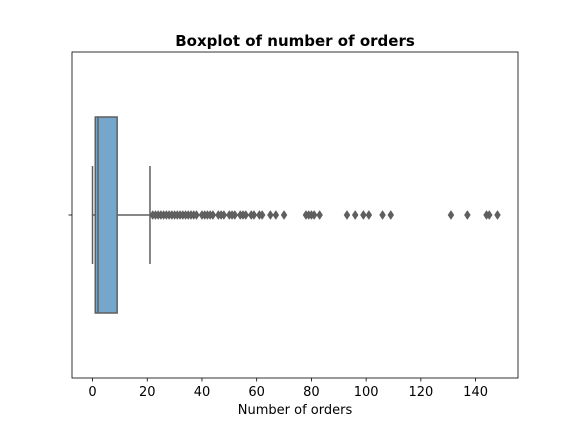 The width and height of the screenshot is (576, 432). I want to click on x-tick-label: 100, so click(366, 392).